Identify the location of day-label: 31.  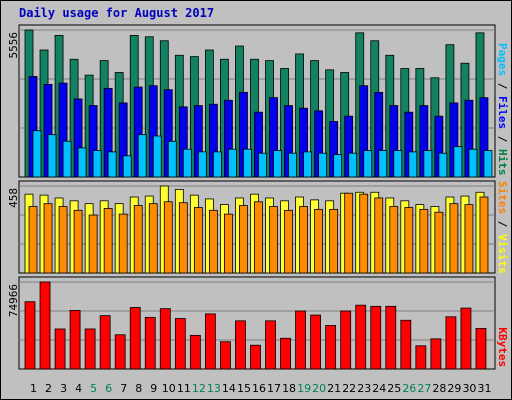
(484, 388).